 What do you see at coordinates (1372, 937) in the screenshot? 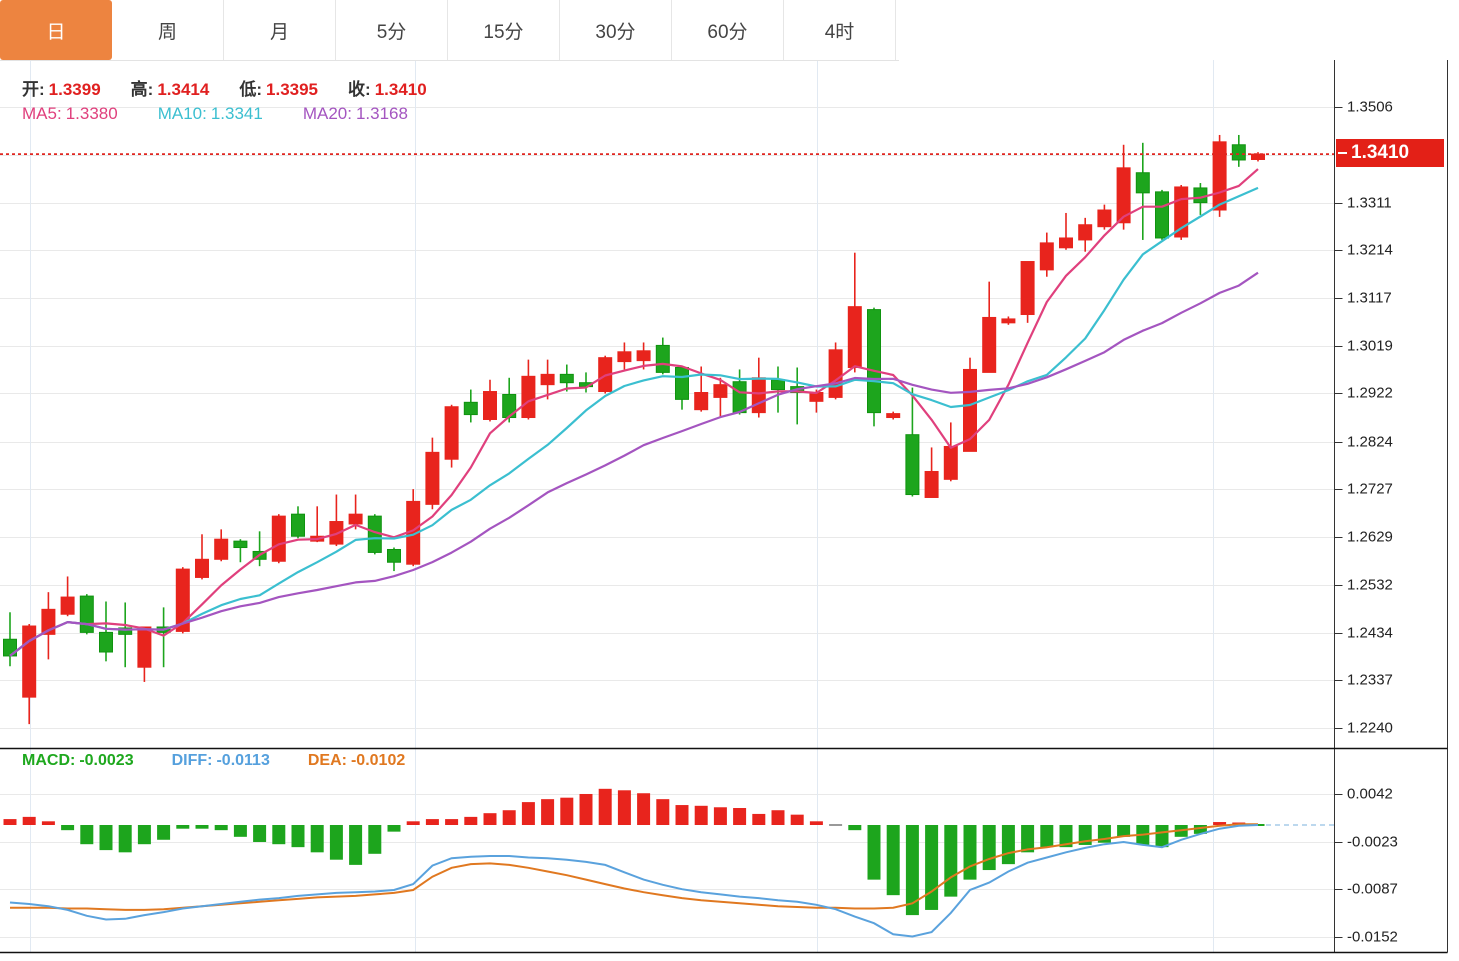
I see `macd-tick-label: -0.0152` at bounding box center [1372, 937].